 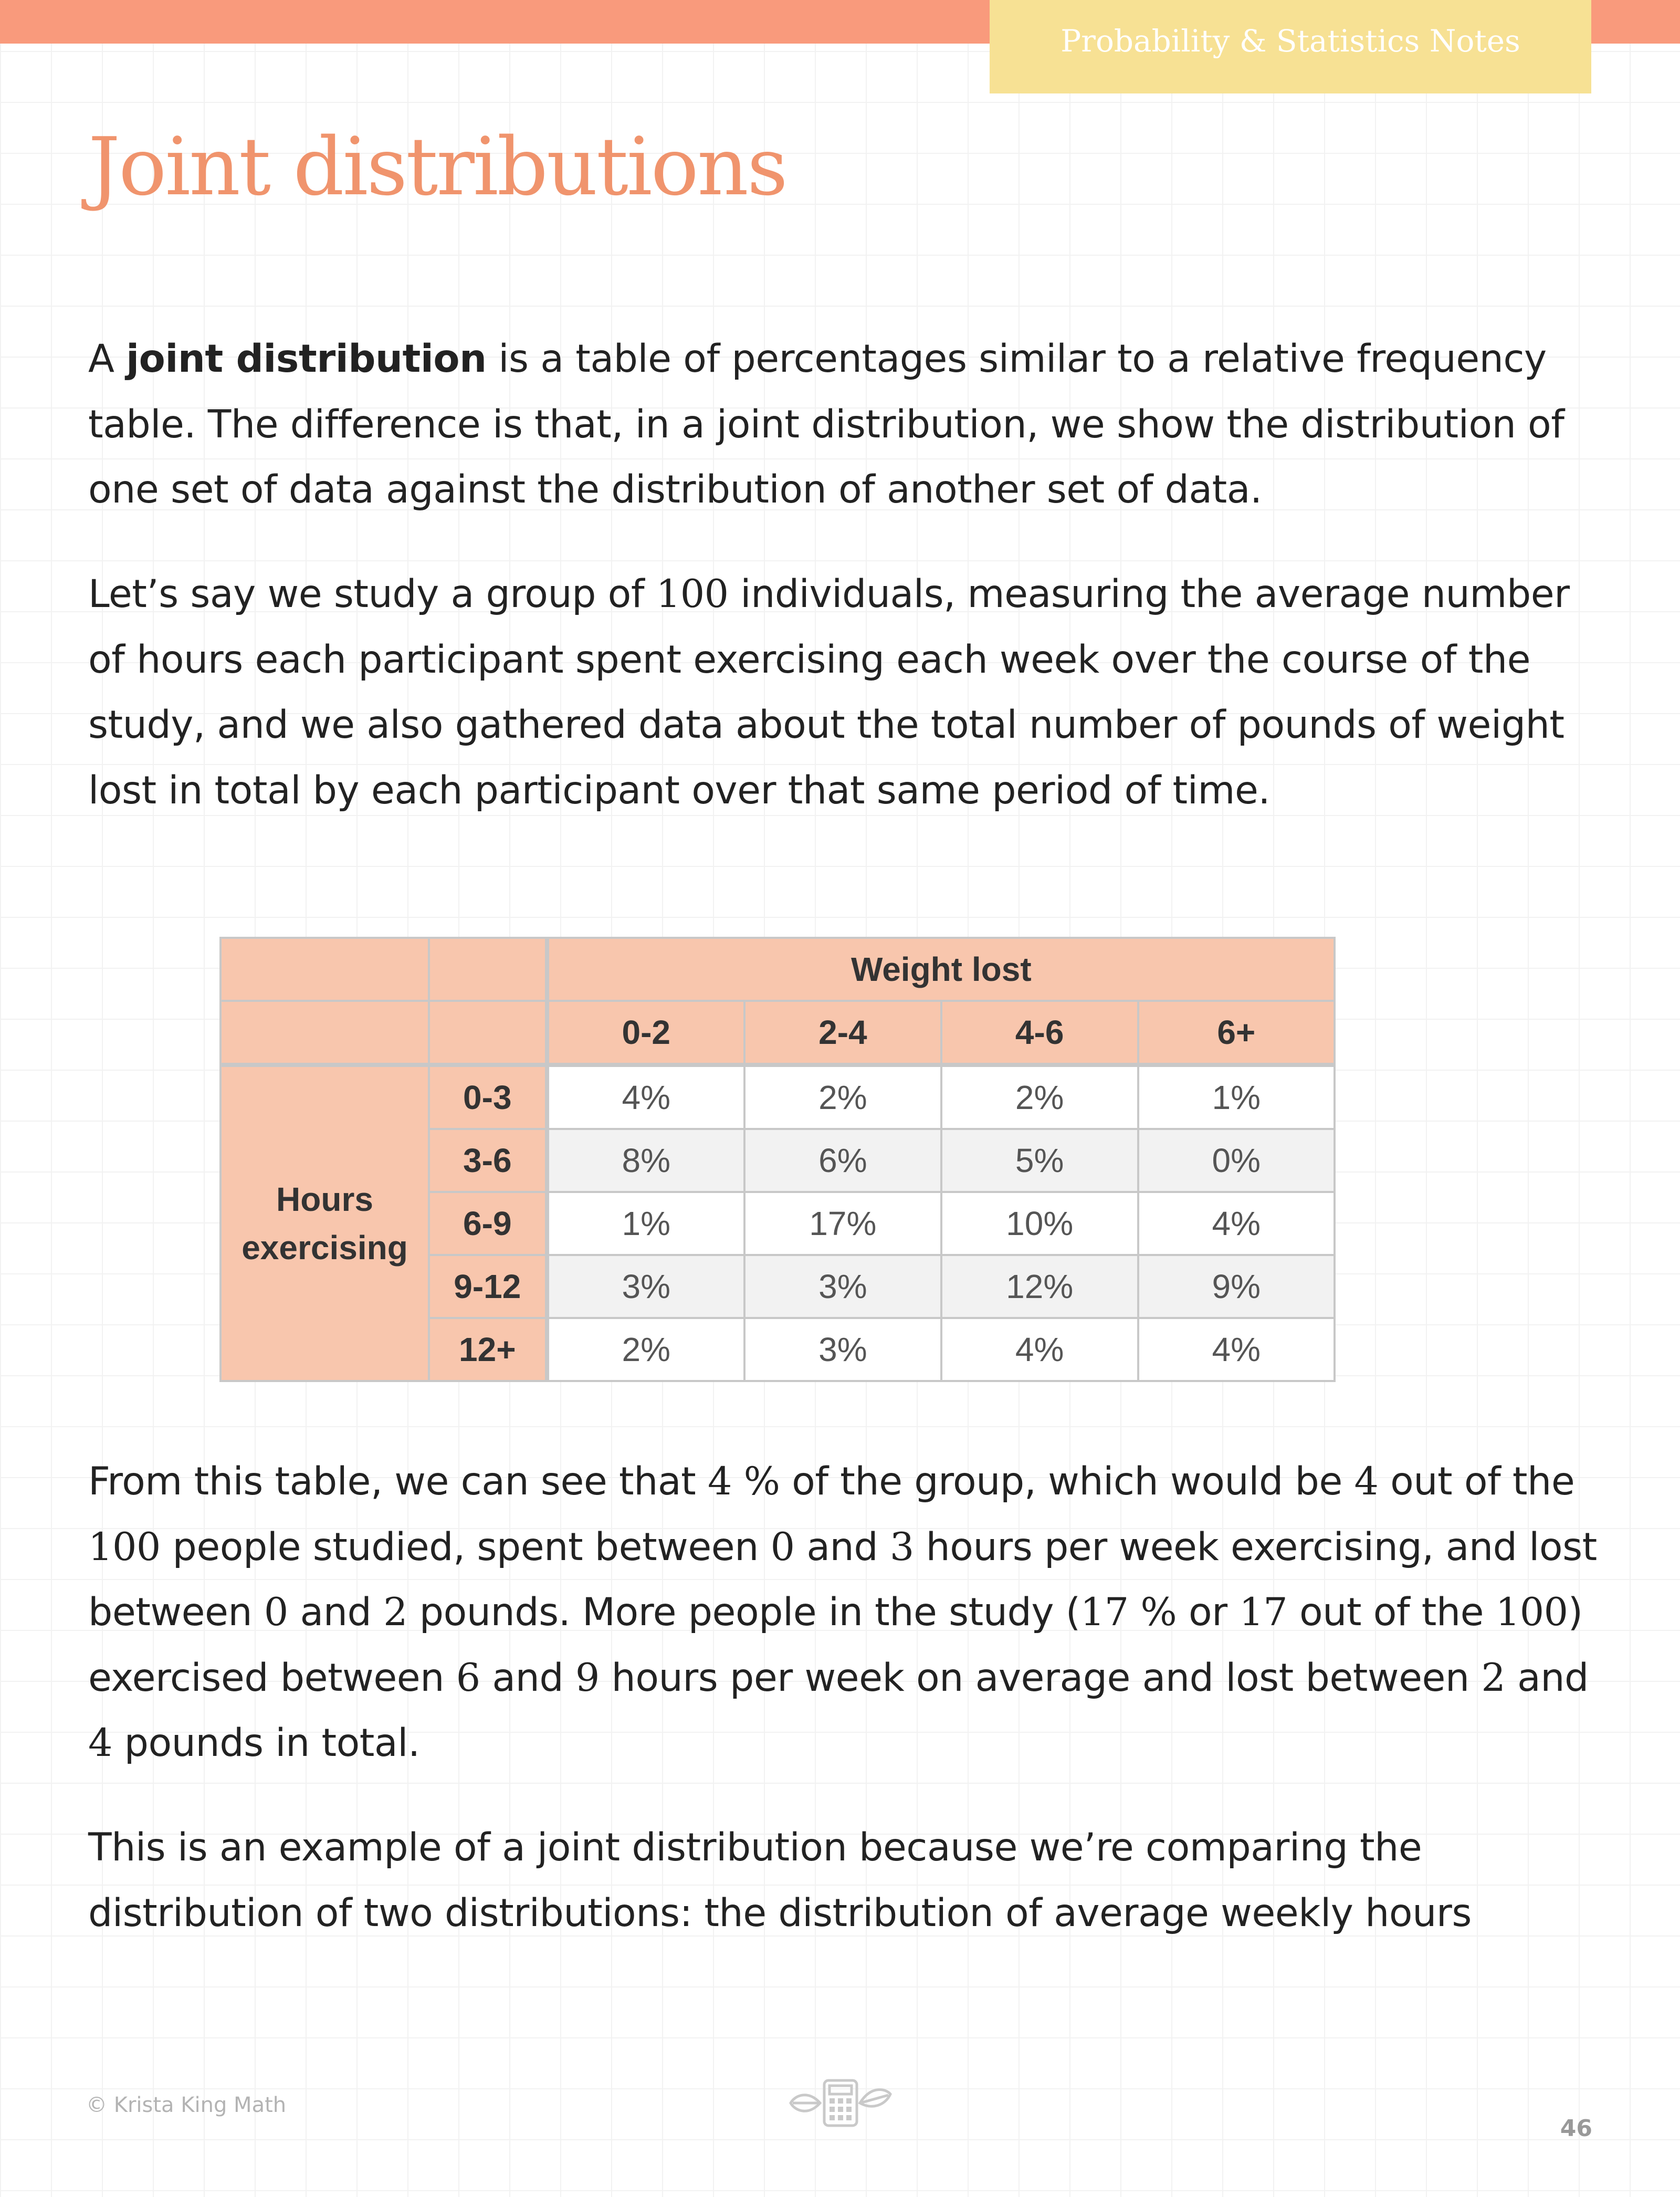 I want to click on table-cell: 10%, so click(x=1039, y=1223).